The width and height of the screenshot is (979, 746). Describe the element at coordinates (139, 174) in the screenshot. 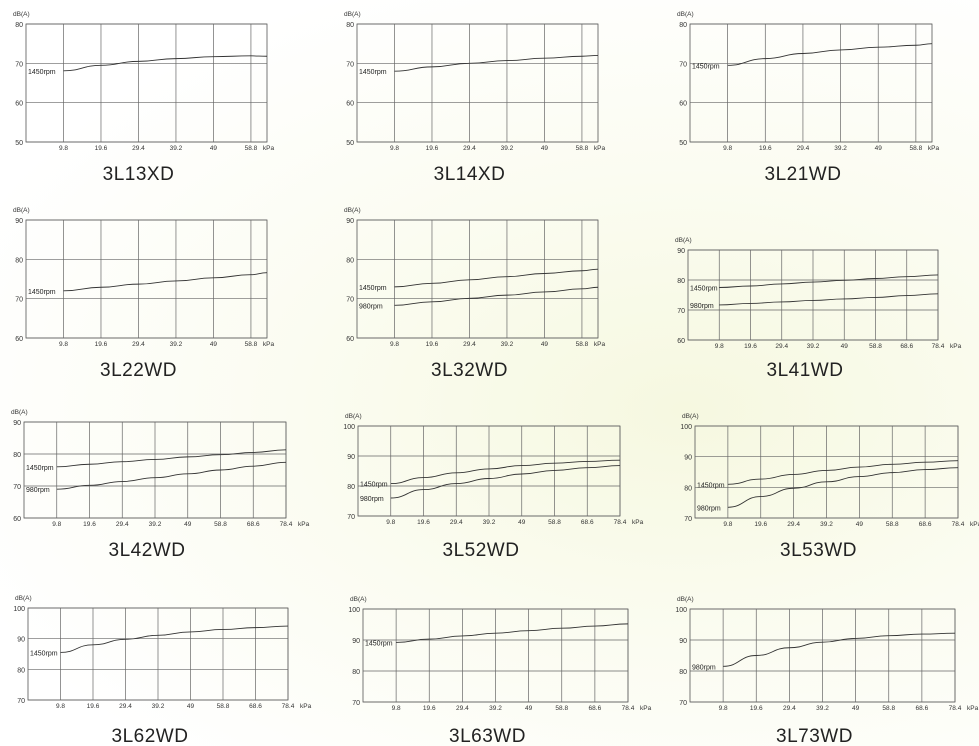

I see `chart-title: 3L13XD` at that location.